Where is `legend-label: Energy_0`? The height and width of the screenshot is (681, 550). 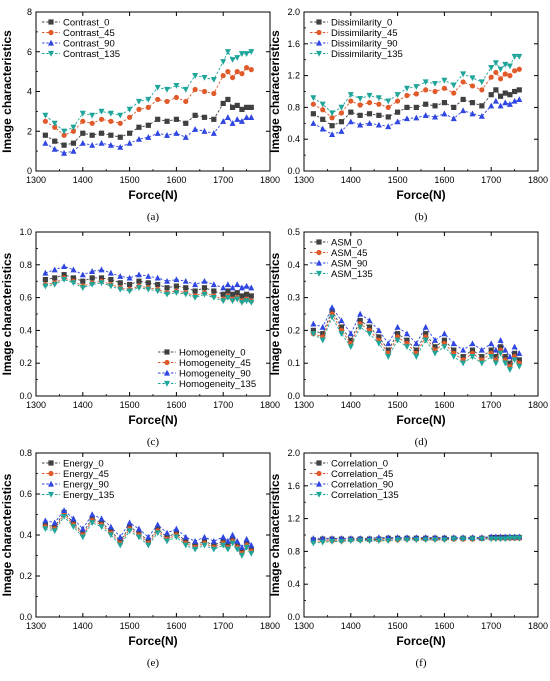 legend-label: Energy_0 is located at coordinates (83, 463).